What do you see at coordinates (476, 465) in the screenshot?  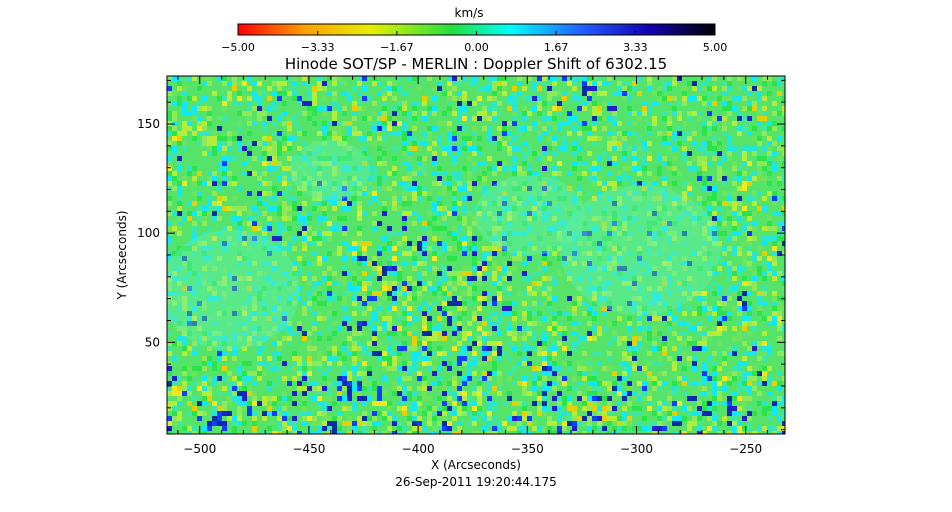 I see `x-axis-label: X (Arcseconds)` at bounding box center [476, 465].